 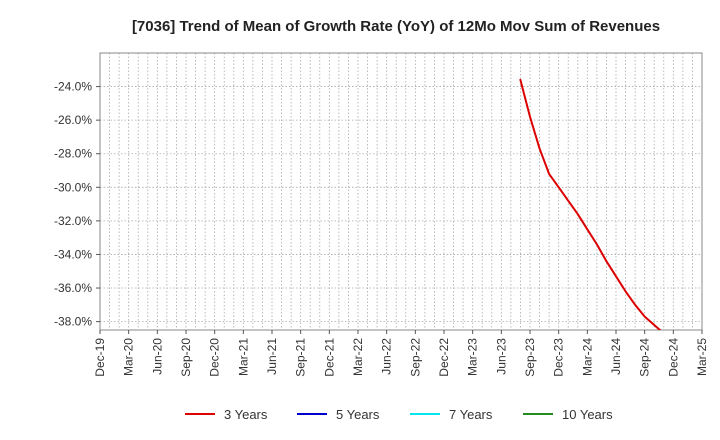 I want to click on x-tick-label: Jun-21, so click(x=272, y=356).